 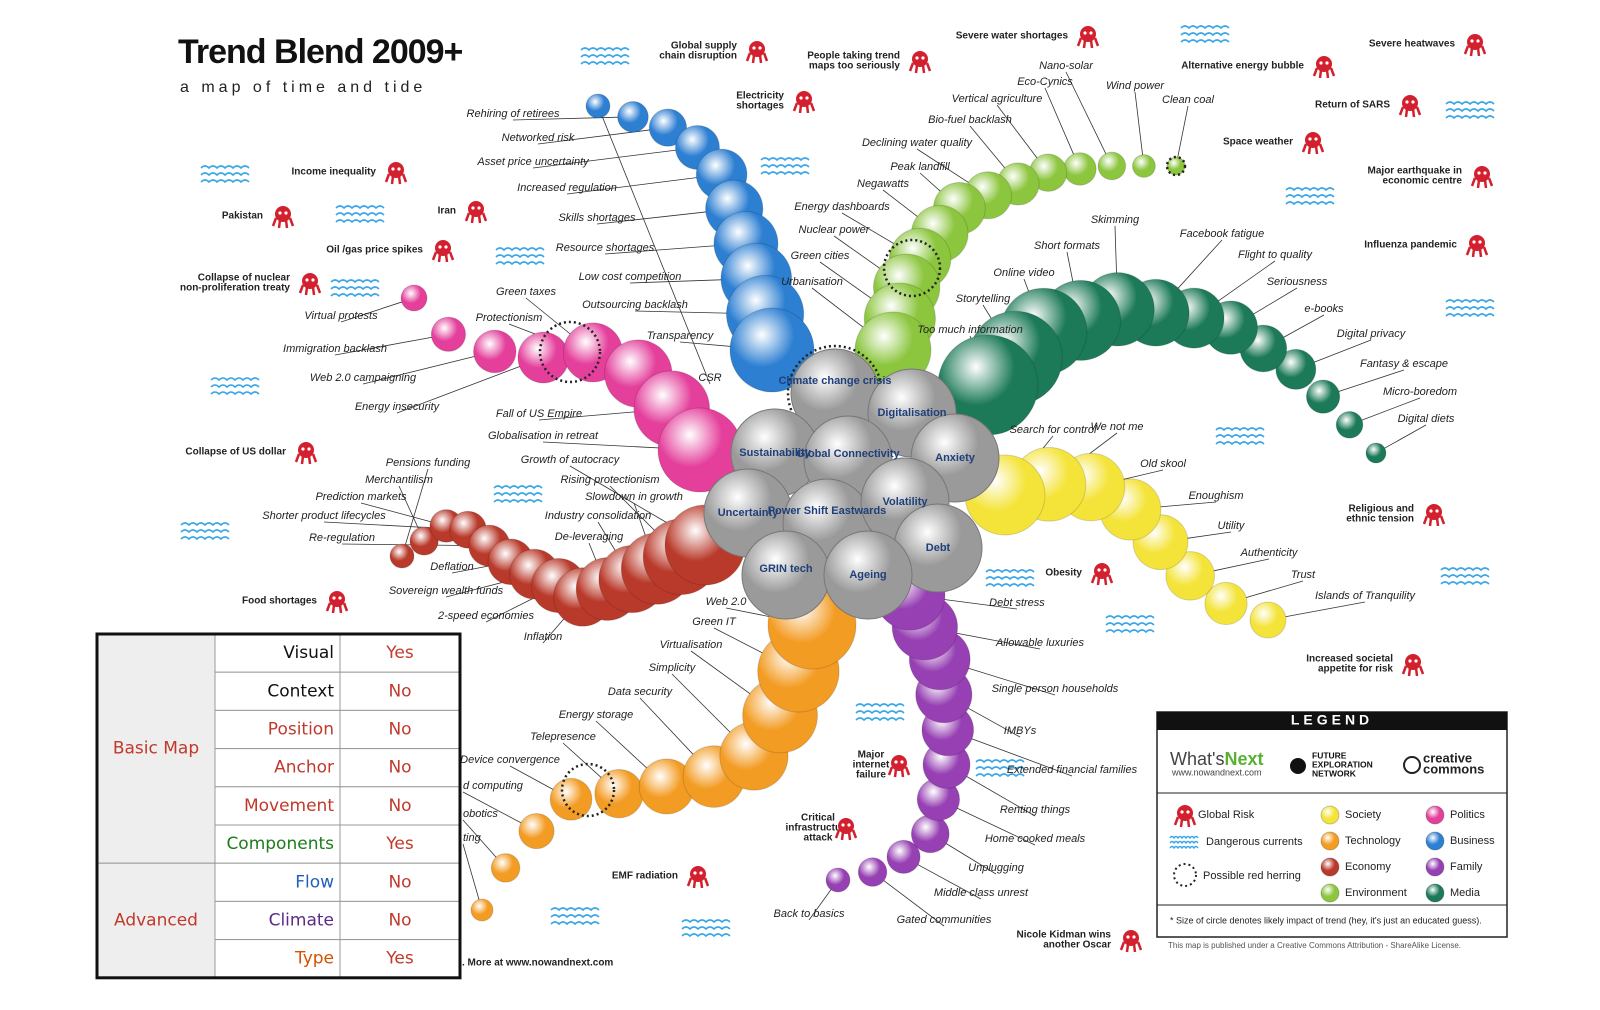 What do you see at coordinates (983, 299) in the screenshot?
I see `trend-label: Storytelling` at bounding box center [983, 299].